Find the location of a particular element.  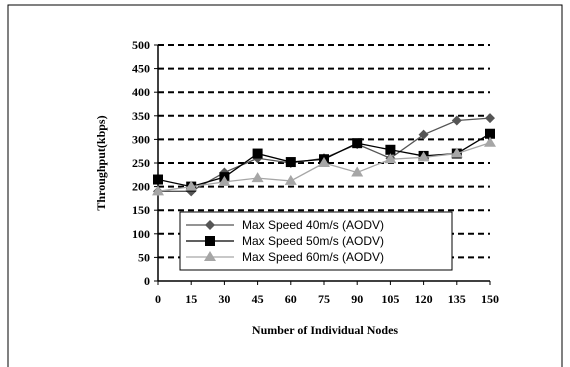

series-layer is located at coordinates (324, 155).